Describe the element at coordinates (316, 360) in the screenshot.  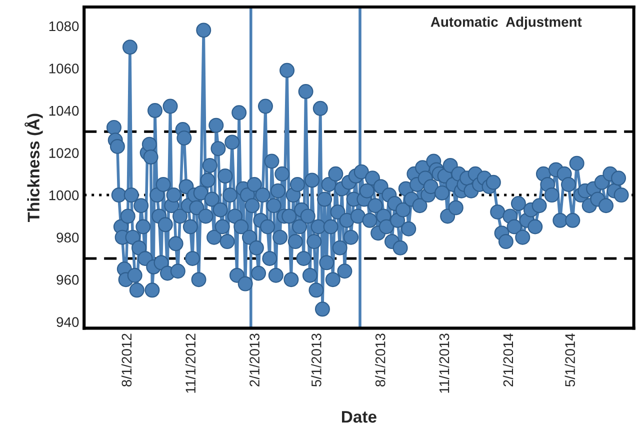
I see `x-tick-label: 5/1/2013` at that location.